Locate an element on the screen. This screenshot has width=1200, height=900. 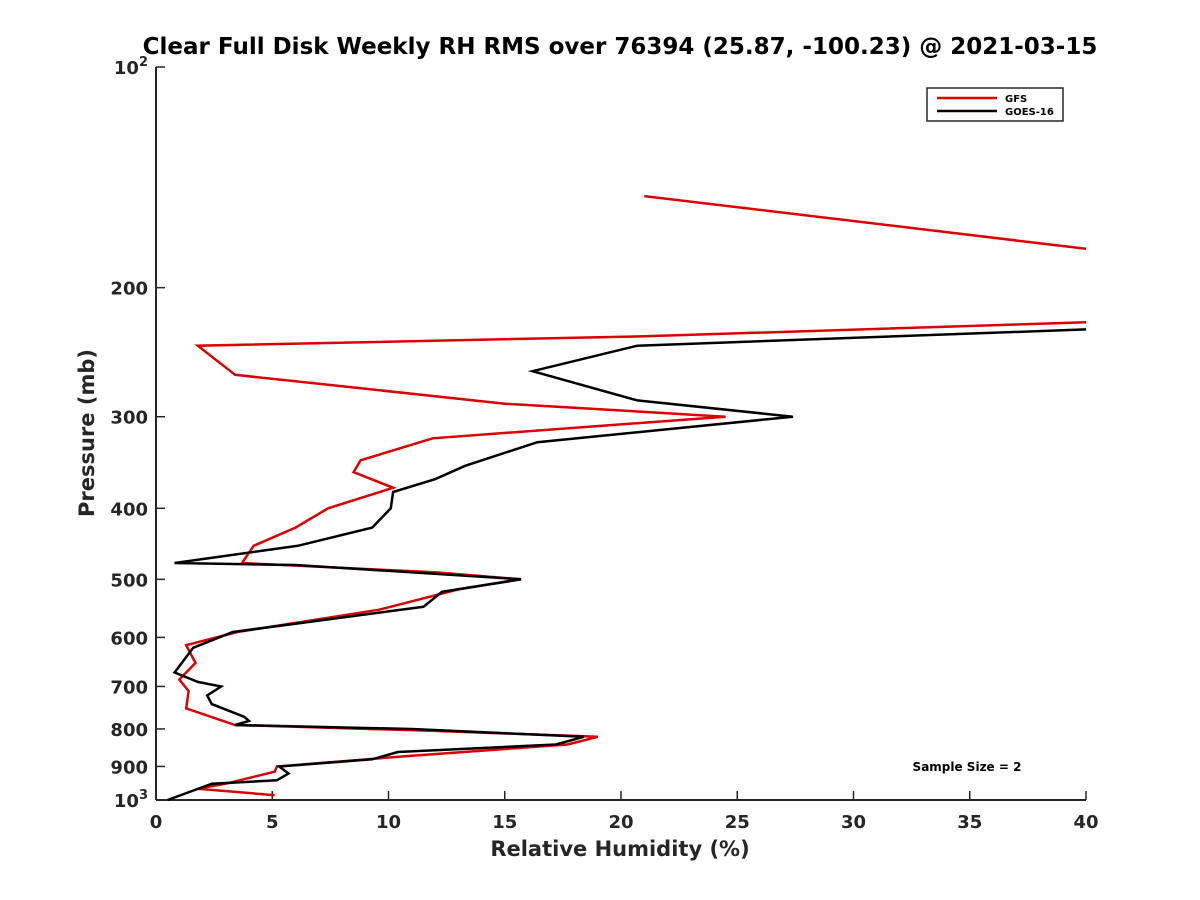
legend: GFS GOES-16 is located at coordinates (995, 104).